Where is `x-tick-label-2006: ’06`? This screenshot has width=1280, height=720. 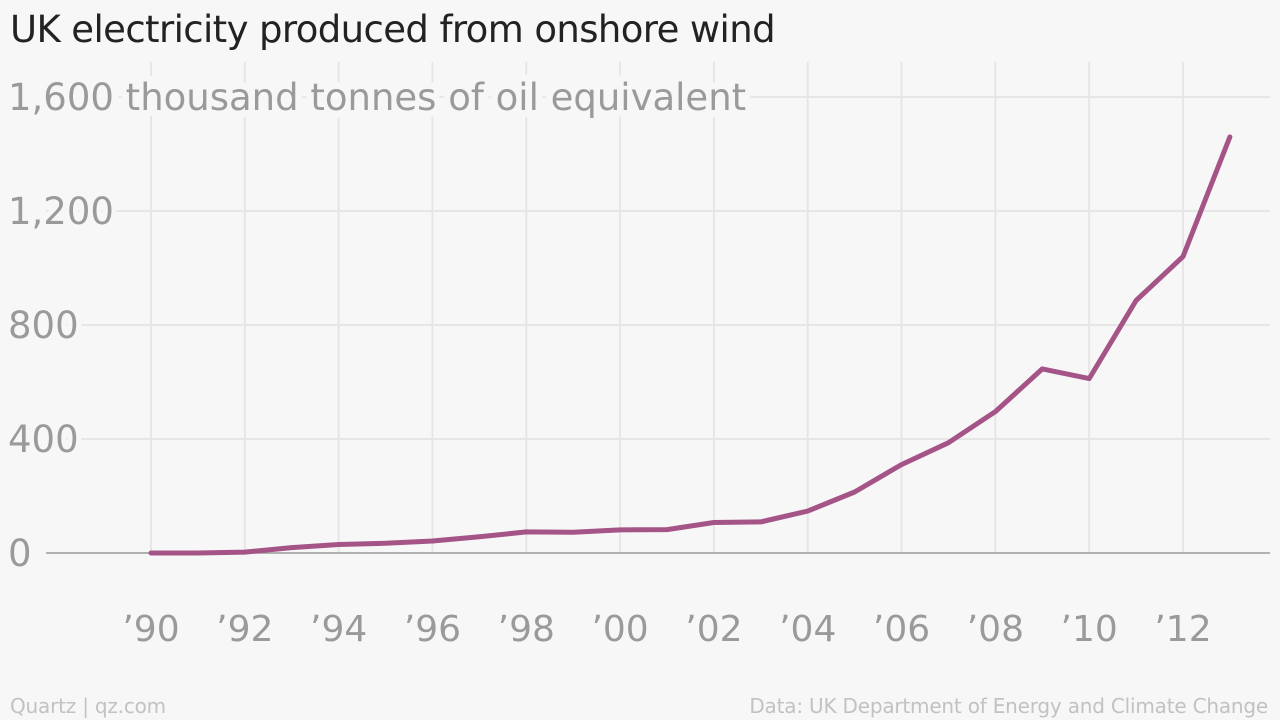 x-tick-label-2006: ’06 is located at coordinates (901, 629).